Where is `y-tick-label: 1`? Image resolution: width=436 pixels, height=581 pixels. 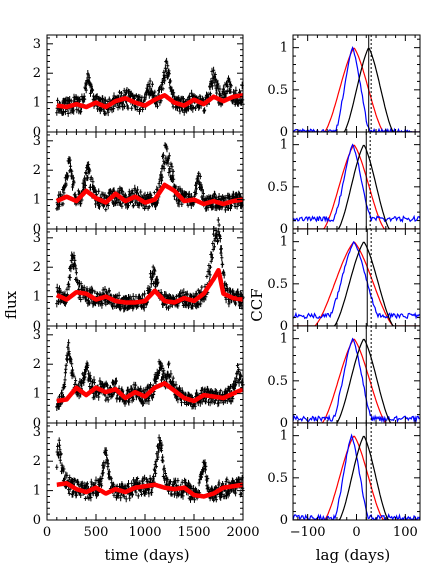 y-tick-label: 1 is located at coordinates (37, 103).